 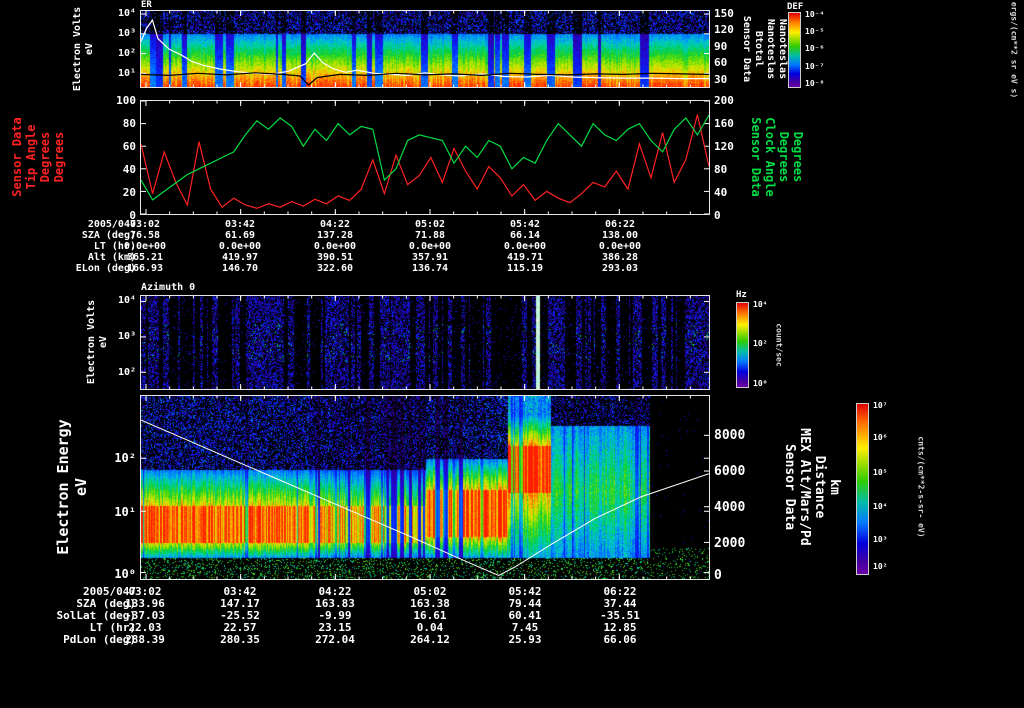 I want to click on p1-left-axis-label: Electron Volts eV, so click(x=84, y=49).